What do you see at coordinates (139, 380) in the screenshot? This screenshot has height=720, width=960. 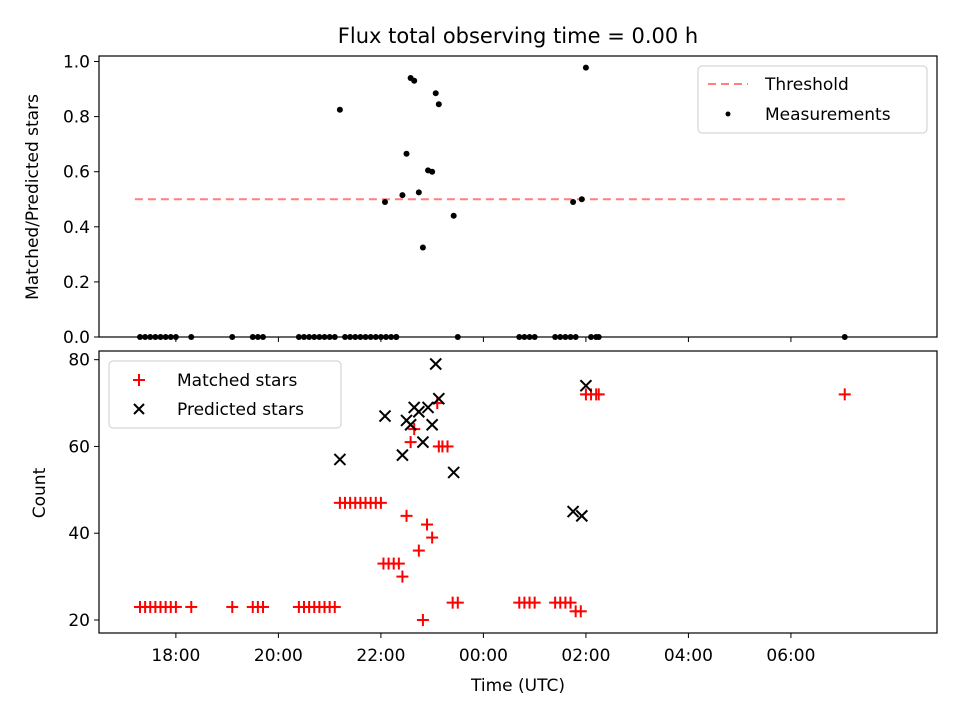 I see `matched-legend-swatch` at bounding box center [139, 380].